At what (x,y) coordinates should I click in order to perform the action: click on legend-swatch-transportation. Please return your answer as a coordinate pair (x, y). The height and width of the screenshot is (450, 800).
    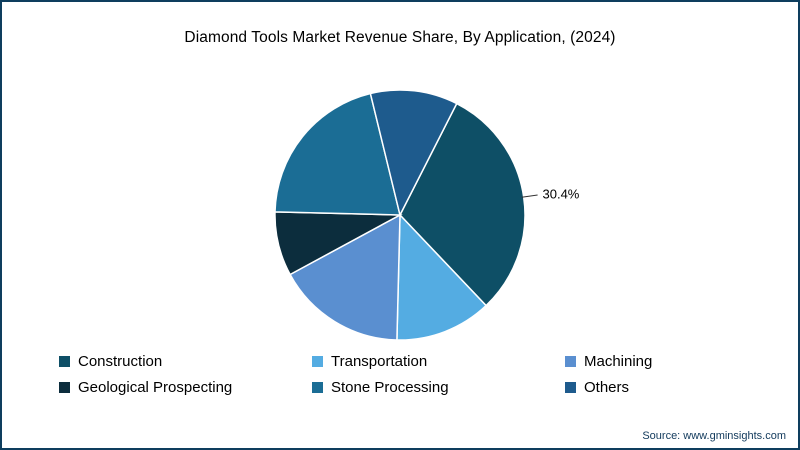
    Looking at the image, I should click on (317, 361).